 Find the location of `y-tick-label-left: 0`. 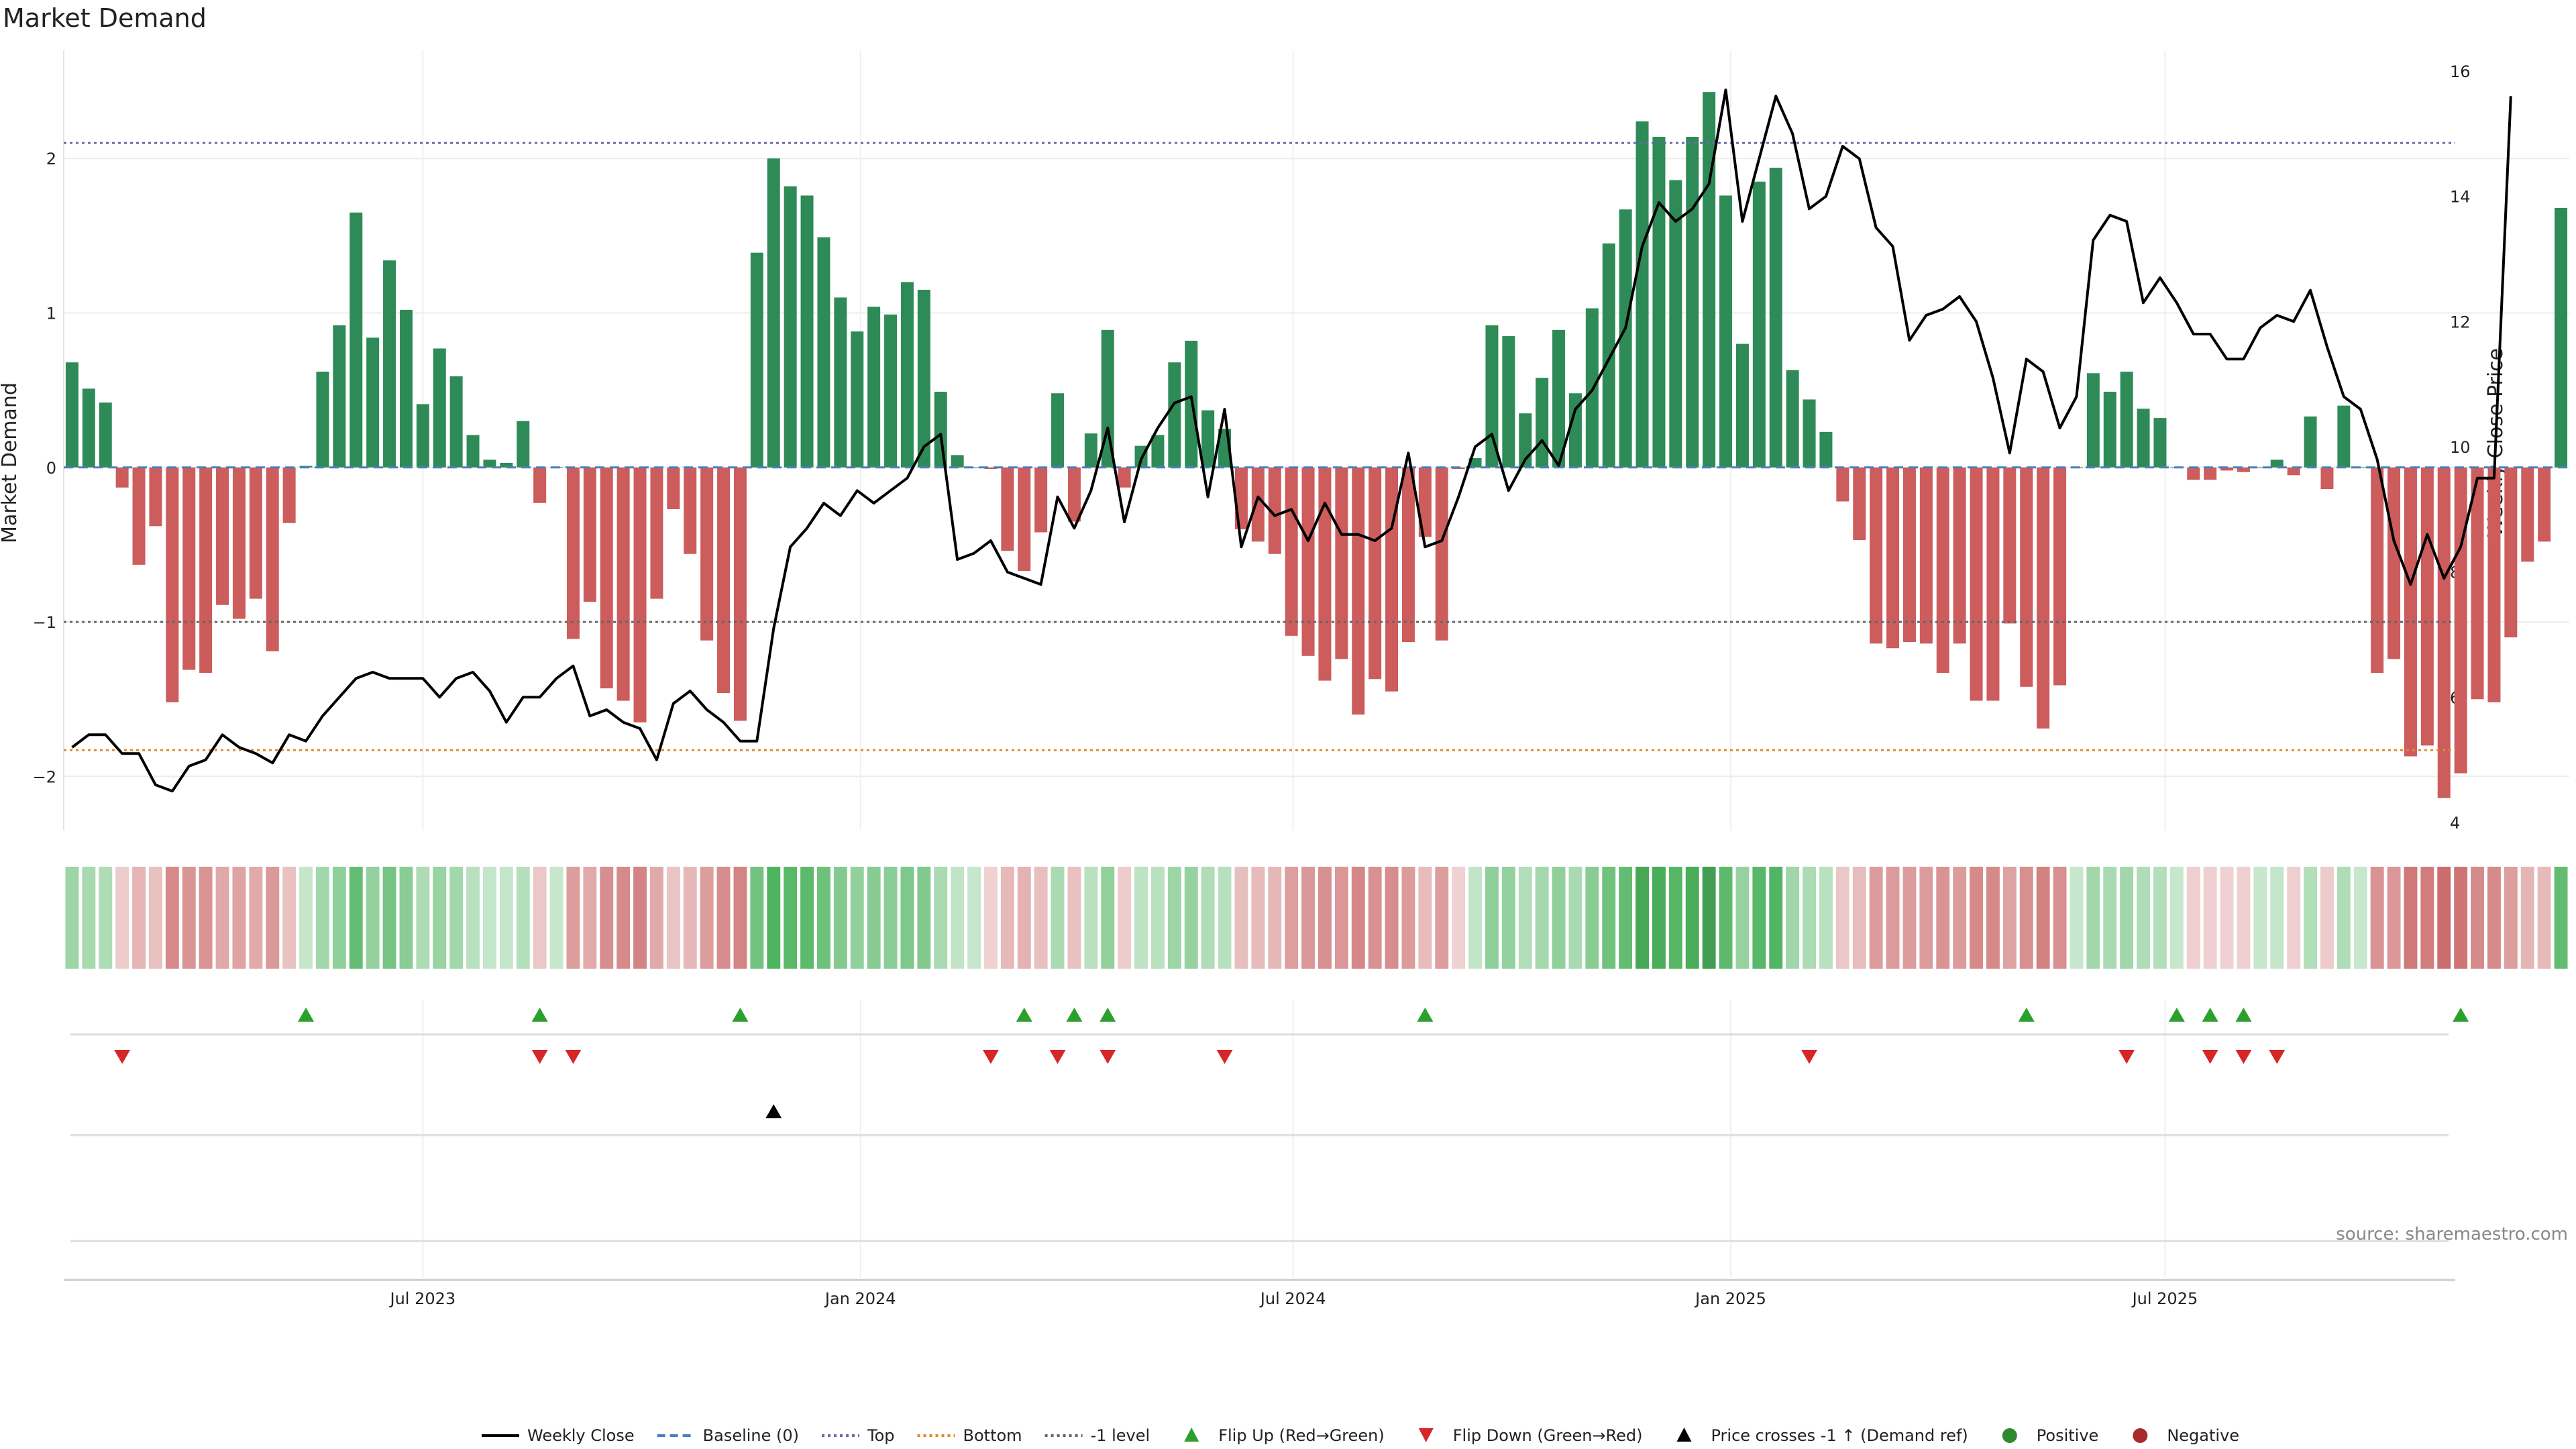

y-tick-label-left: 0 is located at coordinates (51, 468).